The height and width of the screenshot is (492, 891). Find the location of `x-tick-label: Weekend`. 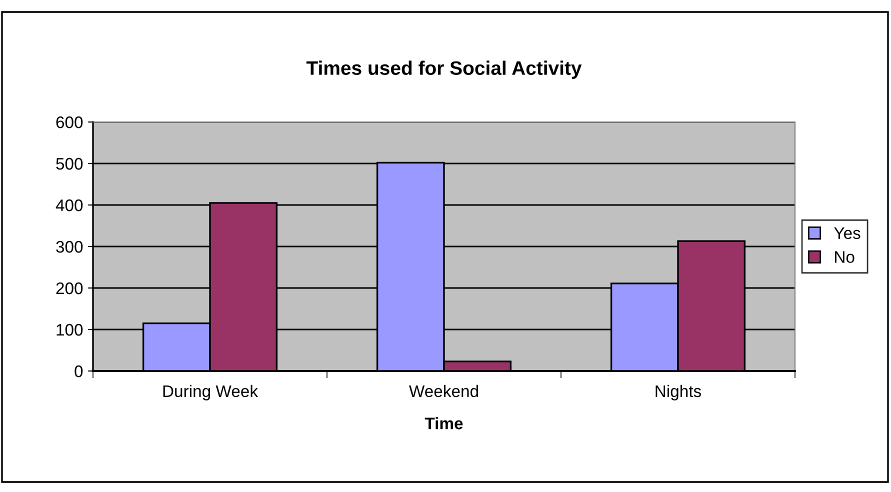

x-tick-label: Weekend is located at coordinates (443, 391).